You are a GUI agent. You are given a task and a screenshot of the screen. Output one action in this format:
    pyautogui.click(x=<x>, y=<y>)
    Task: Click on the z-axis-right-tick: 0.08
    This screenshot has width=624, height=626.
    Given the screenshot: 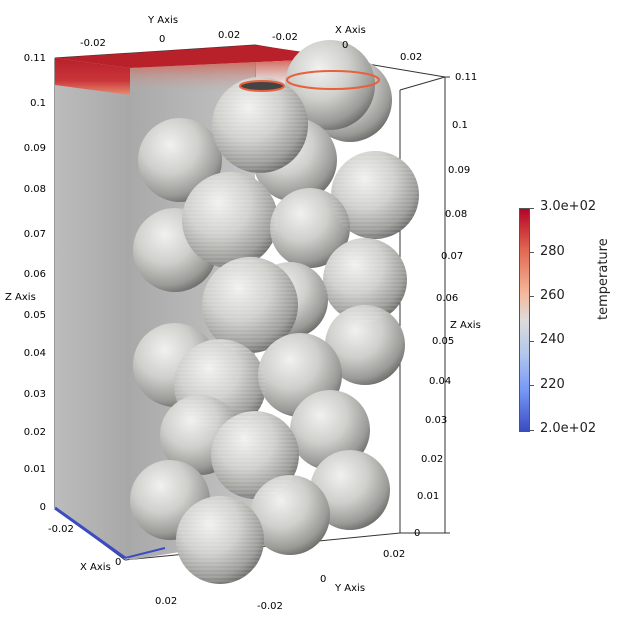 What is the action you would take?
    pyautogui.click(x=456, y=214)
    